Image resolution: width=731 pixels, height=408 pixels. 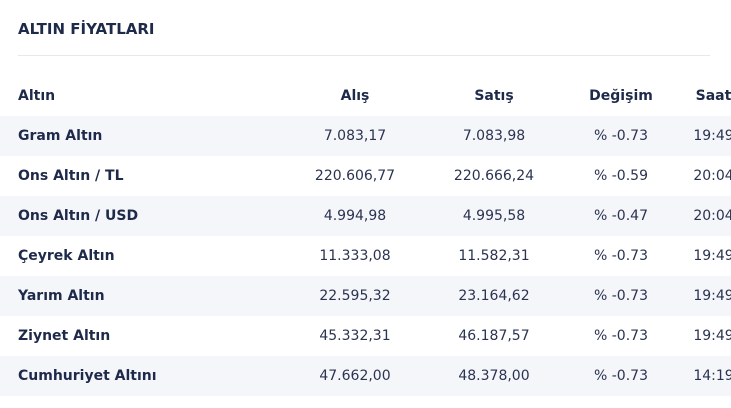 I want to click on row-sell: 4.995,58, so click(x=494, y=216).